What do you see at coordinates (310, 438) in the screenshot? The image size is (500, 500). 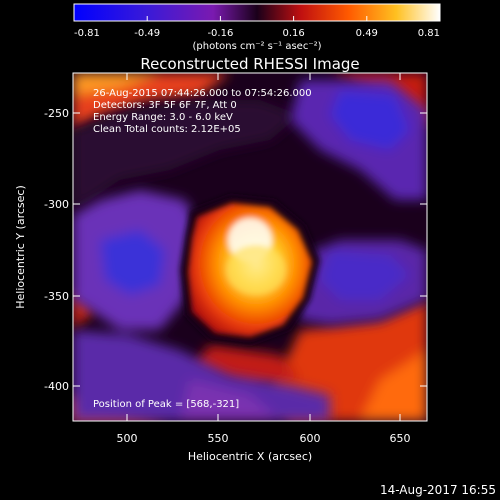 I see `x-tick-label: 600` at bounding box center [310, 438].